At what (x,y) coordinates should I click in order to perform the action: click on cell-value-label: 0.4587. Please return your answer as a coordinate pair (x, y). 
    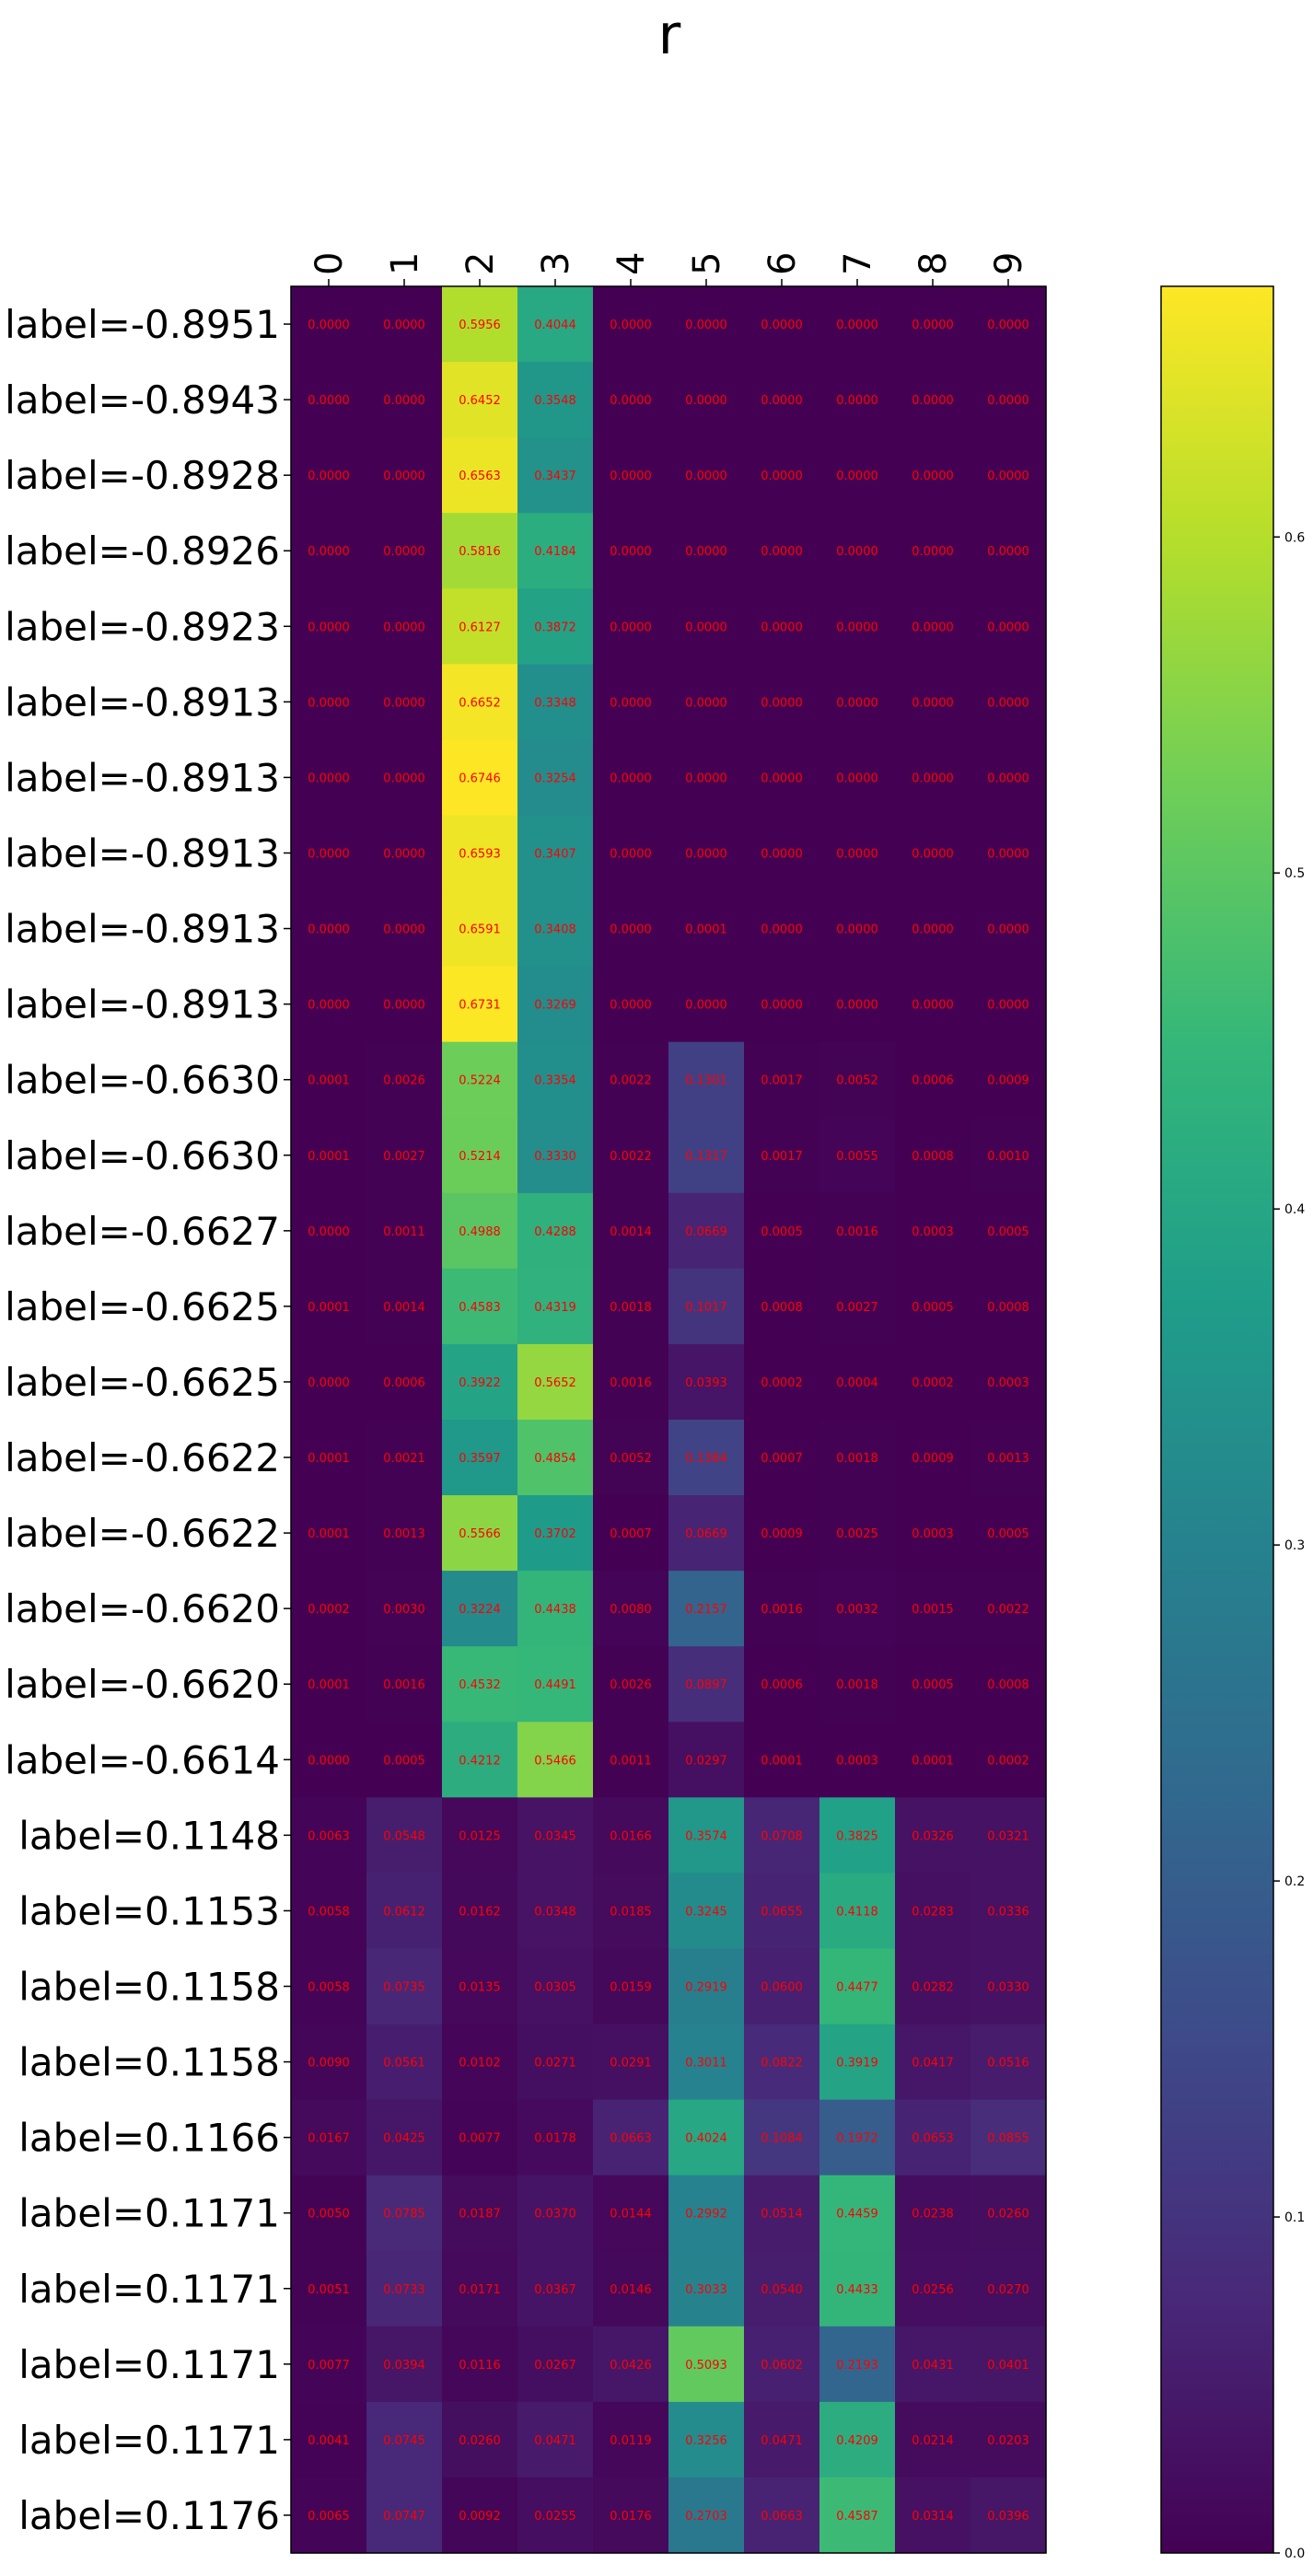
    Looking at the image, I should click on (857, 2517).